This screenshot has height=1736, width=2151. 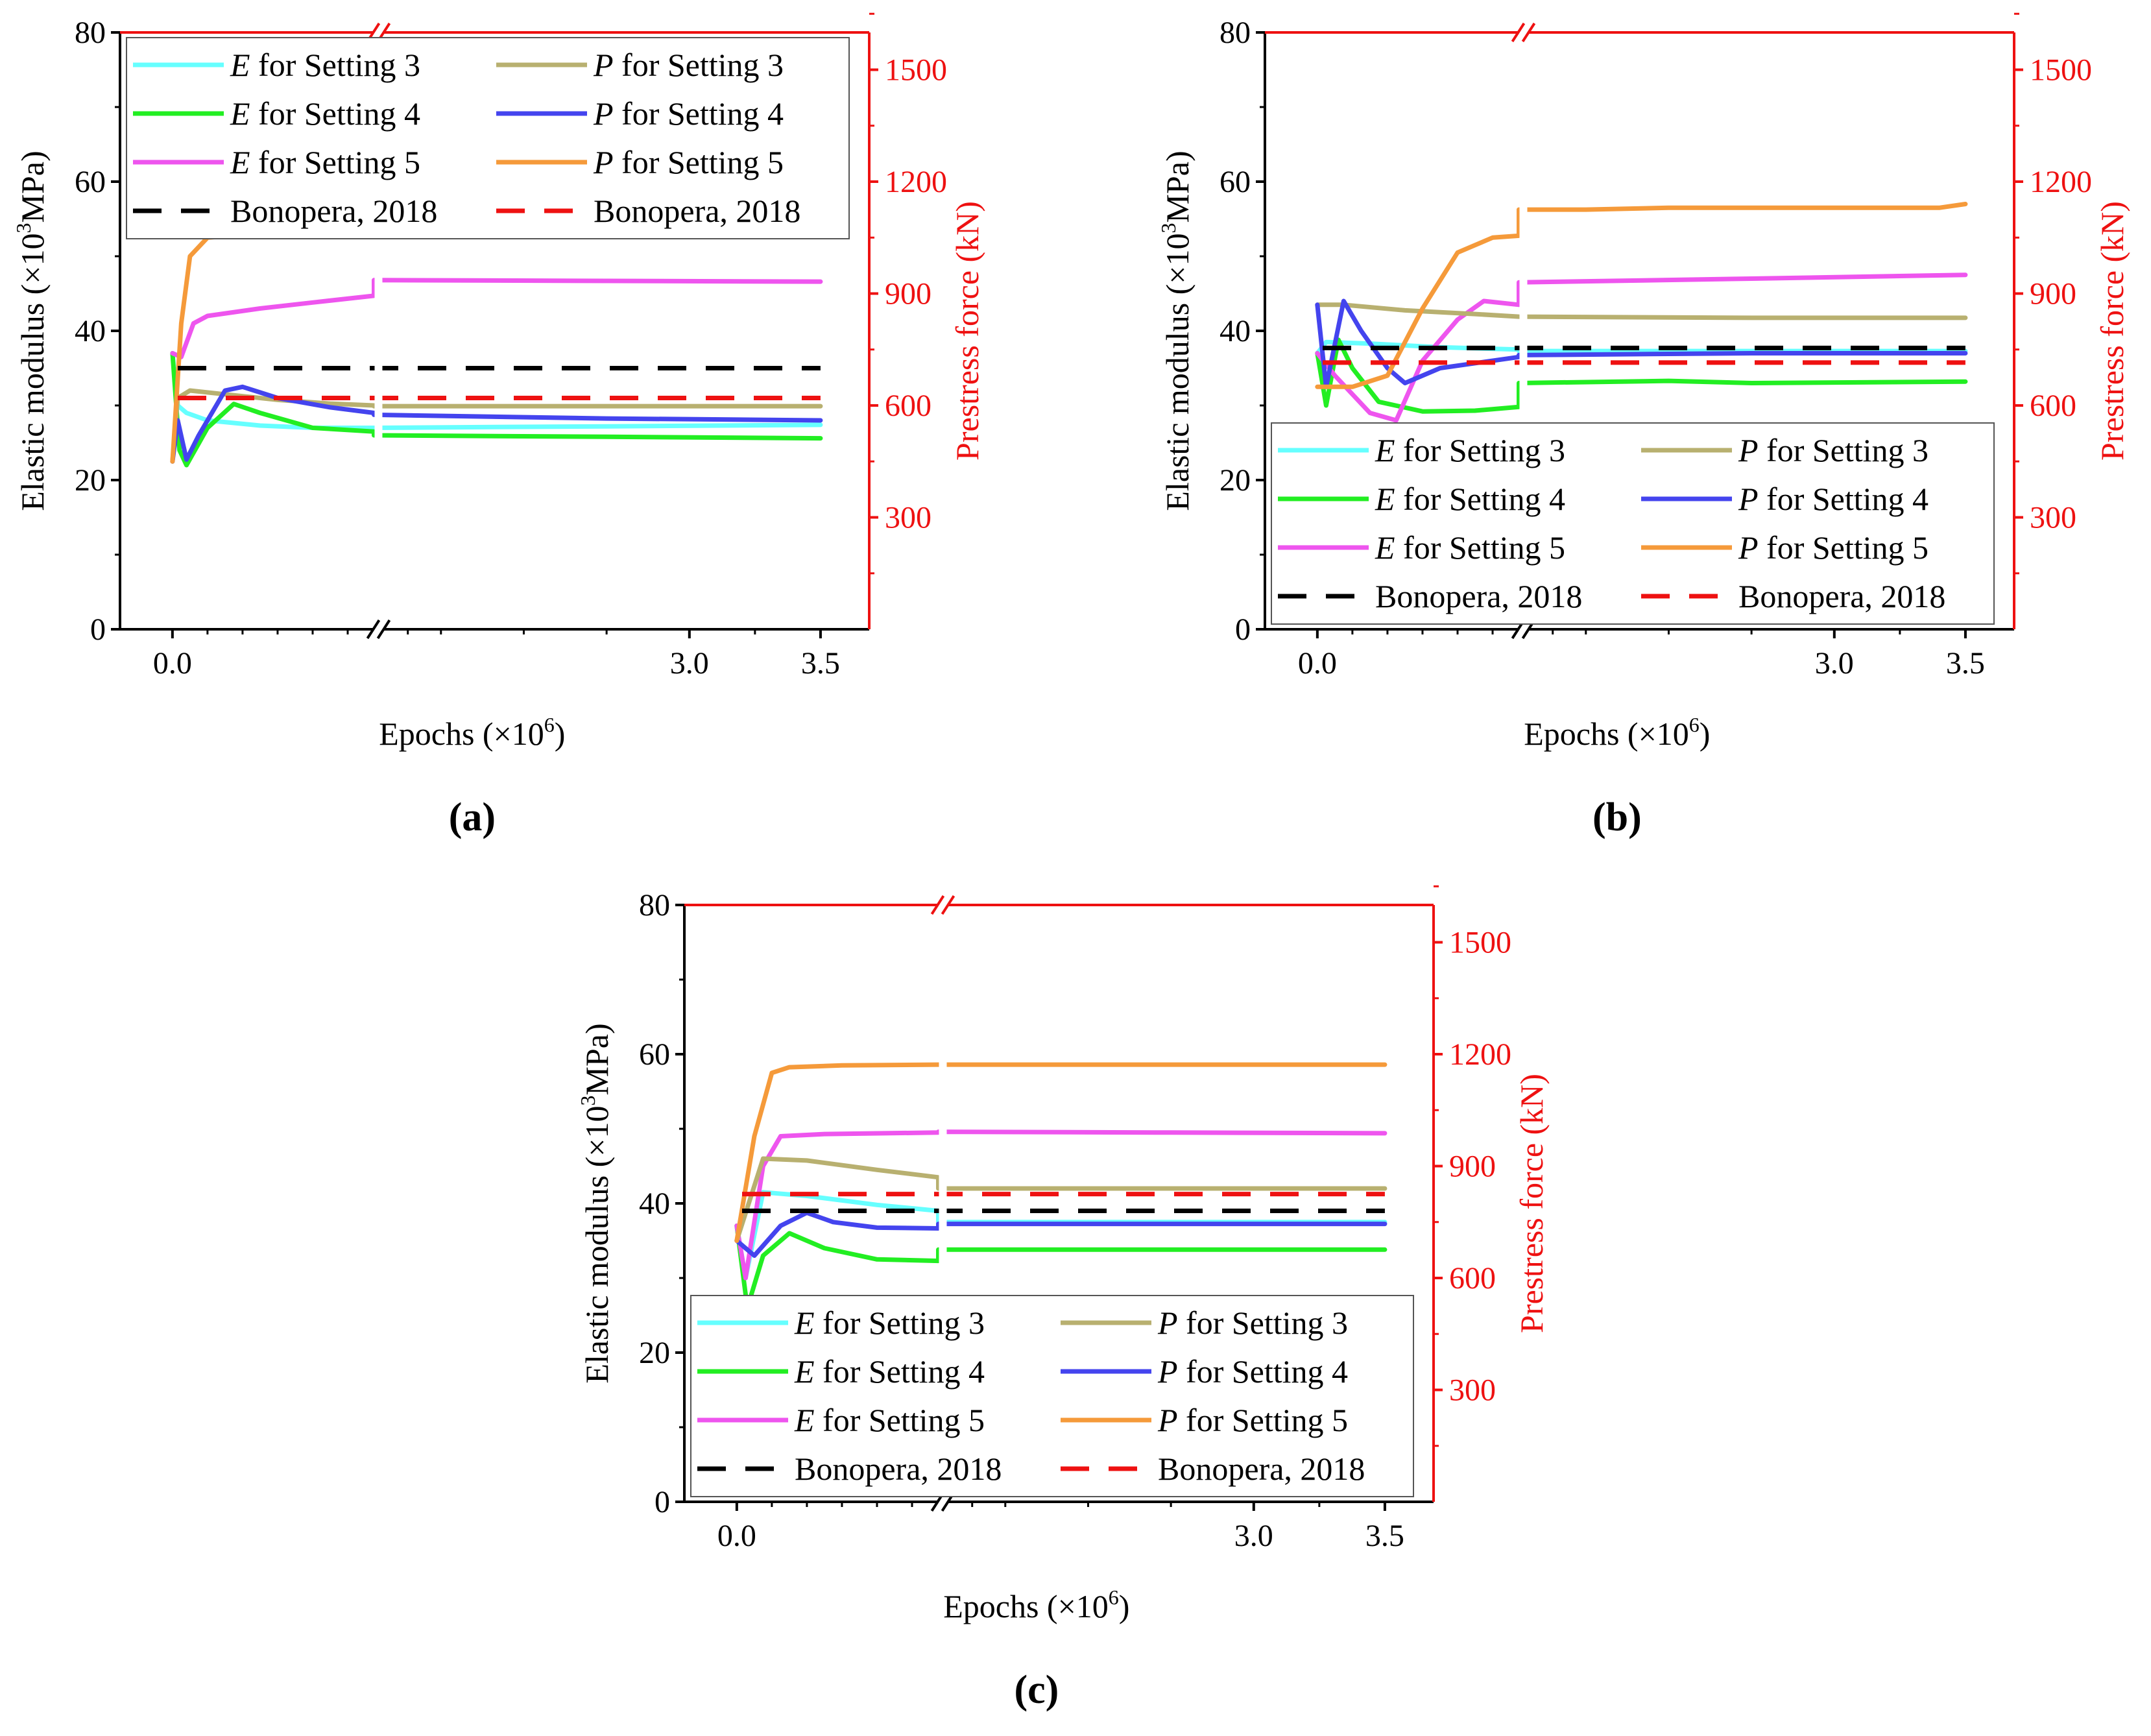 I want to click on panel-label: (a), so click(x=473, y=817).